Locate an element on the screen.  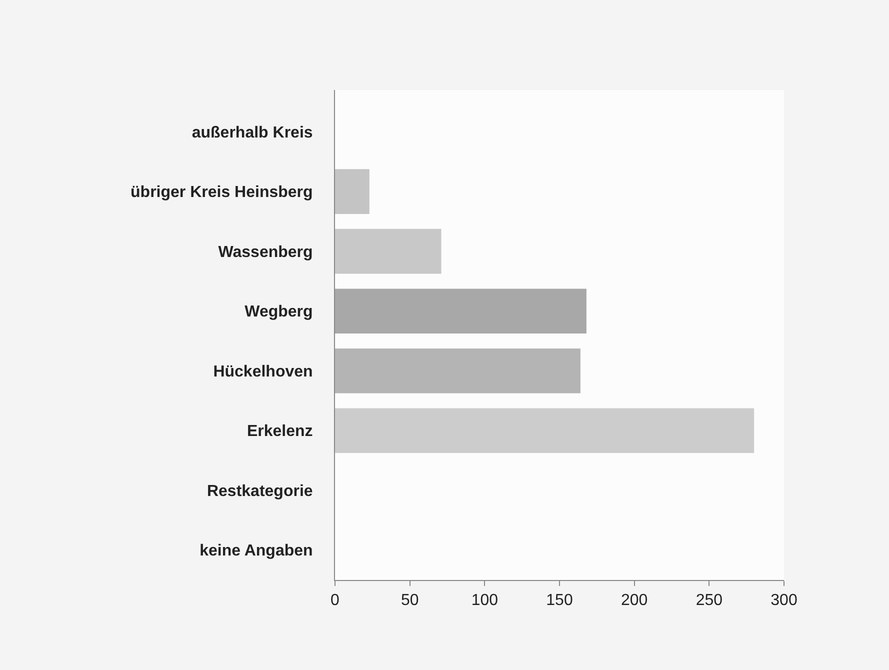
x-tick-label: 50 is located at coordinates (409, 601).